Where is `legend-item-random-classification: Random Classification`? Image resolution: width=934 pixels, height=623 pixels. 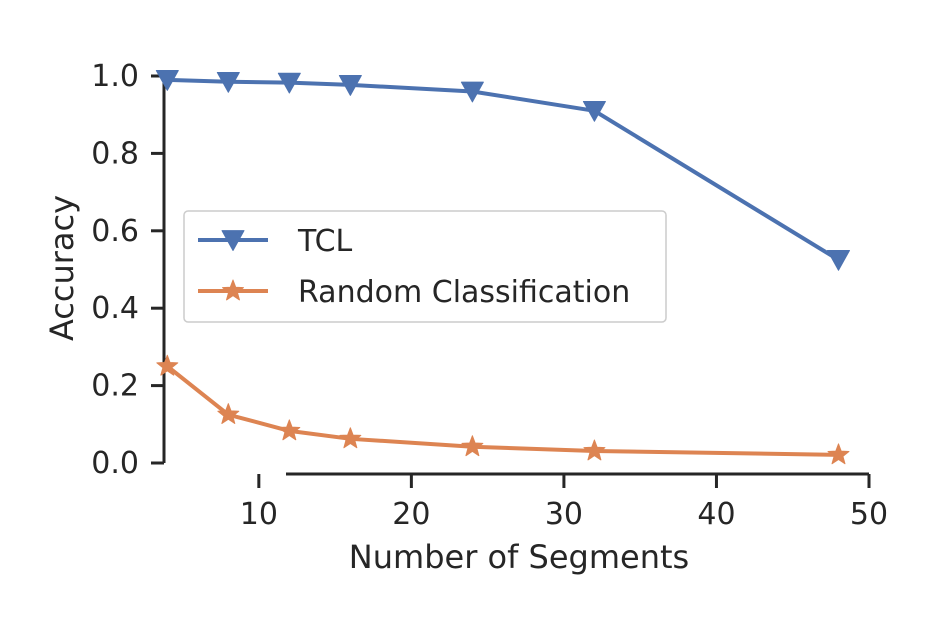 legend-item-random-classification: Random Classification is located at coordinates (414, 292).